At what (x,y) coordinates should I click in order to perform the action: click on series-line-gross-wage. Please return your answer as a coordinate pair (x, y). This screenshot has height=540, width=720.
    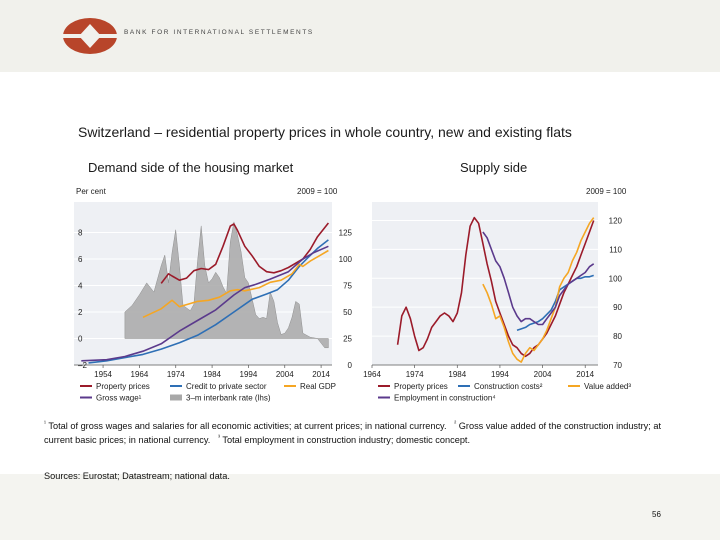
    Looking at the image, I should click on (205, 303).